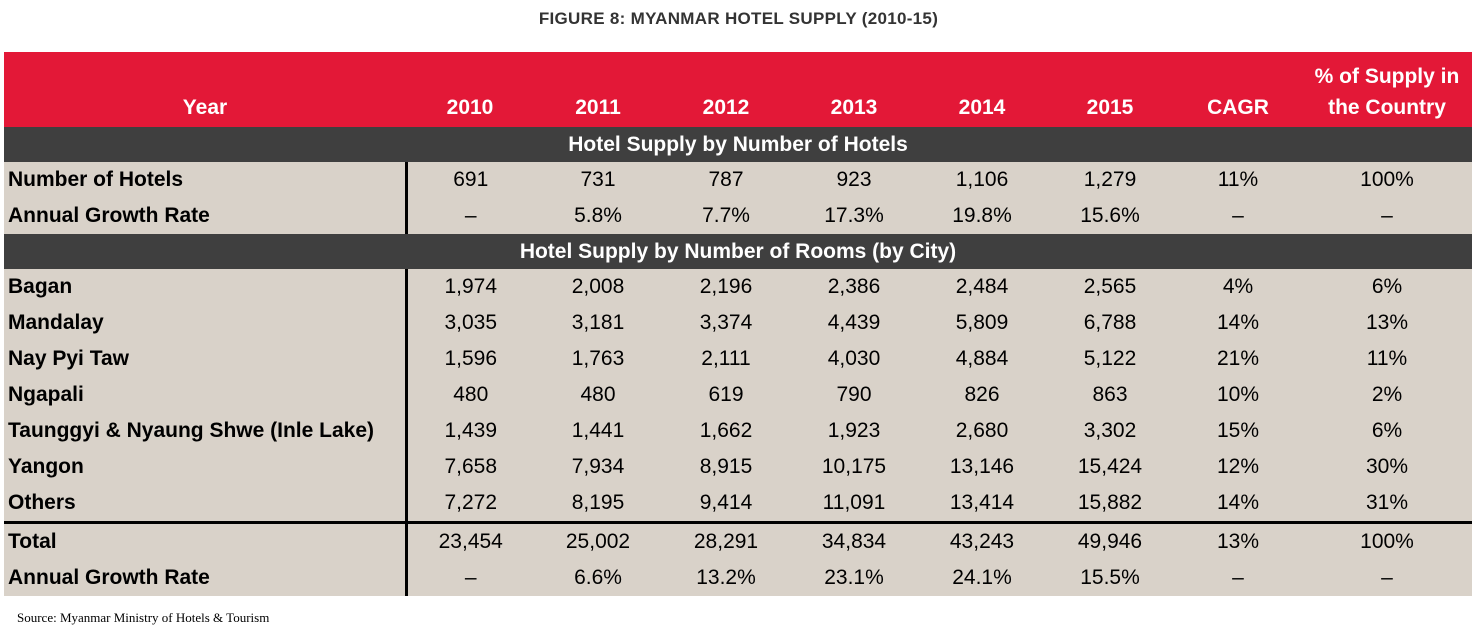 This screenshot has height=643, width=1477. Describe the element at coordinates (470, 180) in the screenshot. I see `cell-2010: 691` at that location.